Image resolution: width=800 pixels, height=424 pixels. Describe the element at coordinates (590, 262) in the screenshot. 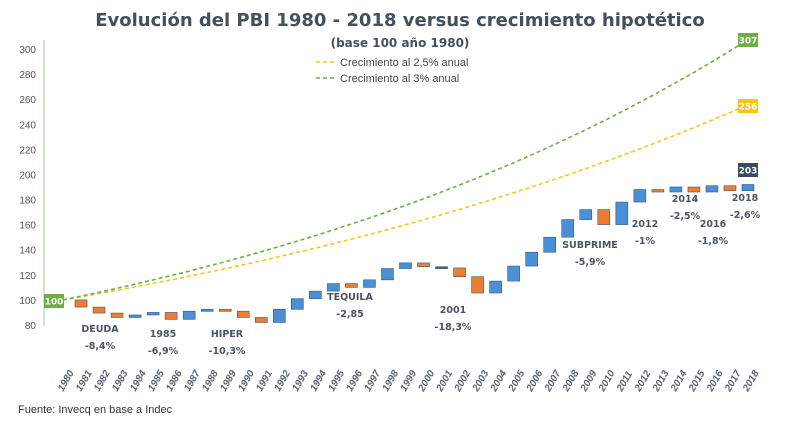

I see `annotation-value: -5,9%` at that location.